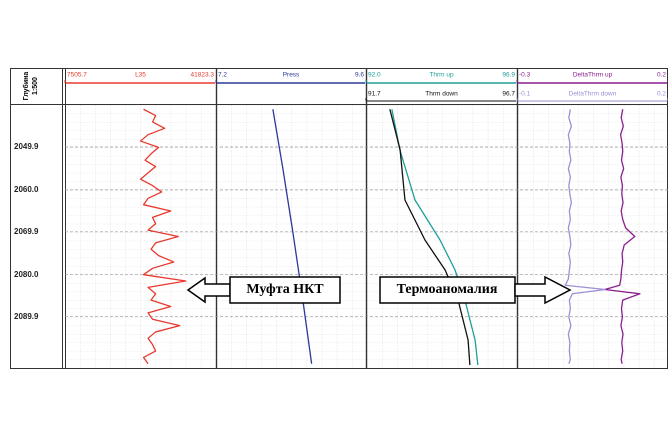  I want to click on series-name: Thrm up, so click(441, 75).